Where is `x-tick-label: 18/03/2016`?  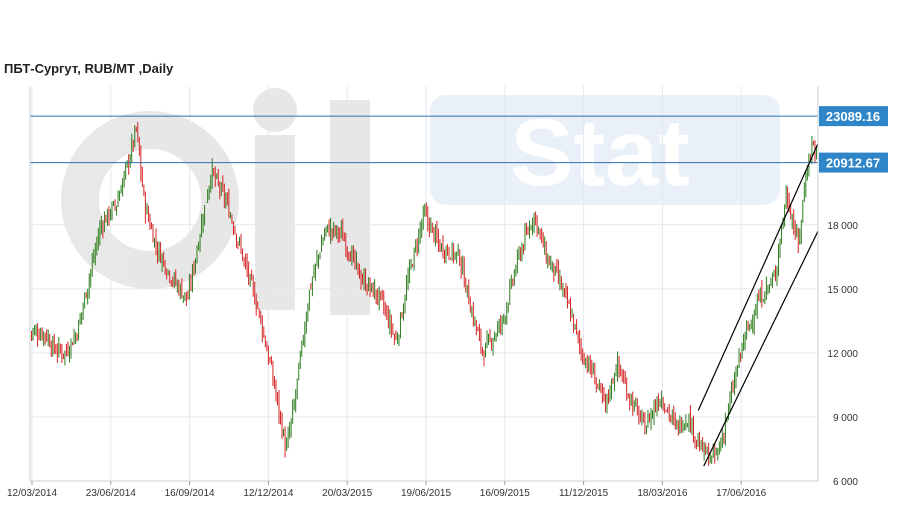 x-tick-label: 18/03/2016 is located at coordinates (662, 493).